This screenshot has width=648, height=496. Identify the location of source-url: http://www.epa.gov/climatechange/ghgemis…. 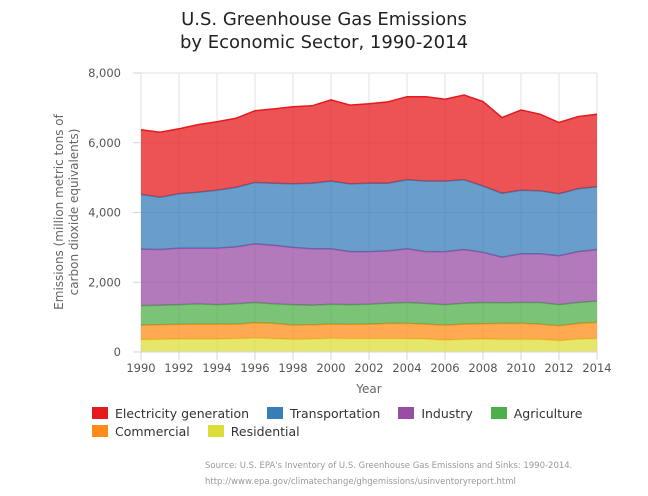
(360, 482).